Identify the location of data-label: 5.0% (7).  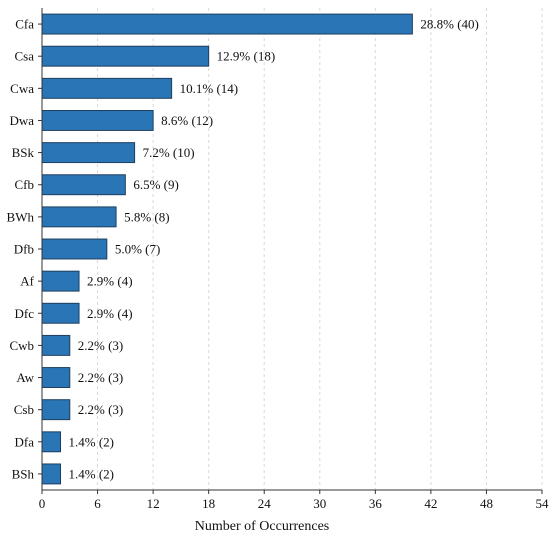
(138, 249).